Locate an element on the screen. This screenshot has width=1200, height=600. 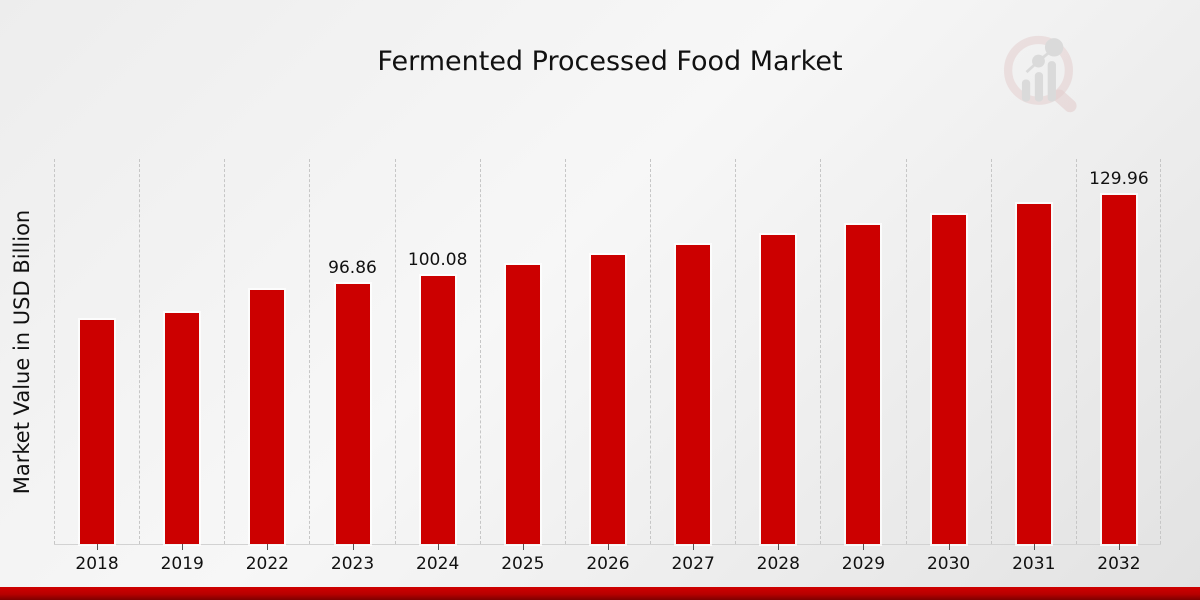
bar-2031 is located at coordinates (1033, 373).